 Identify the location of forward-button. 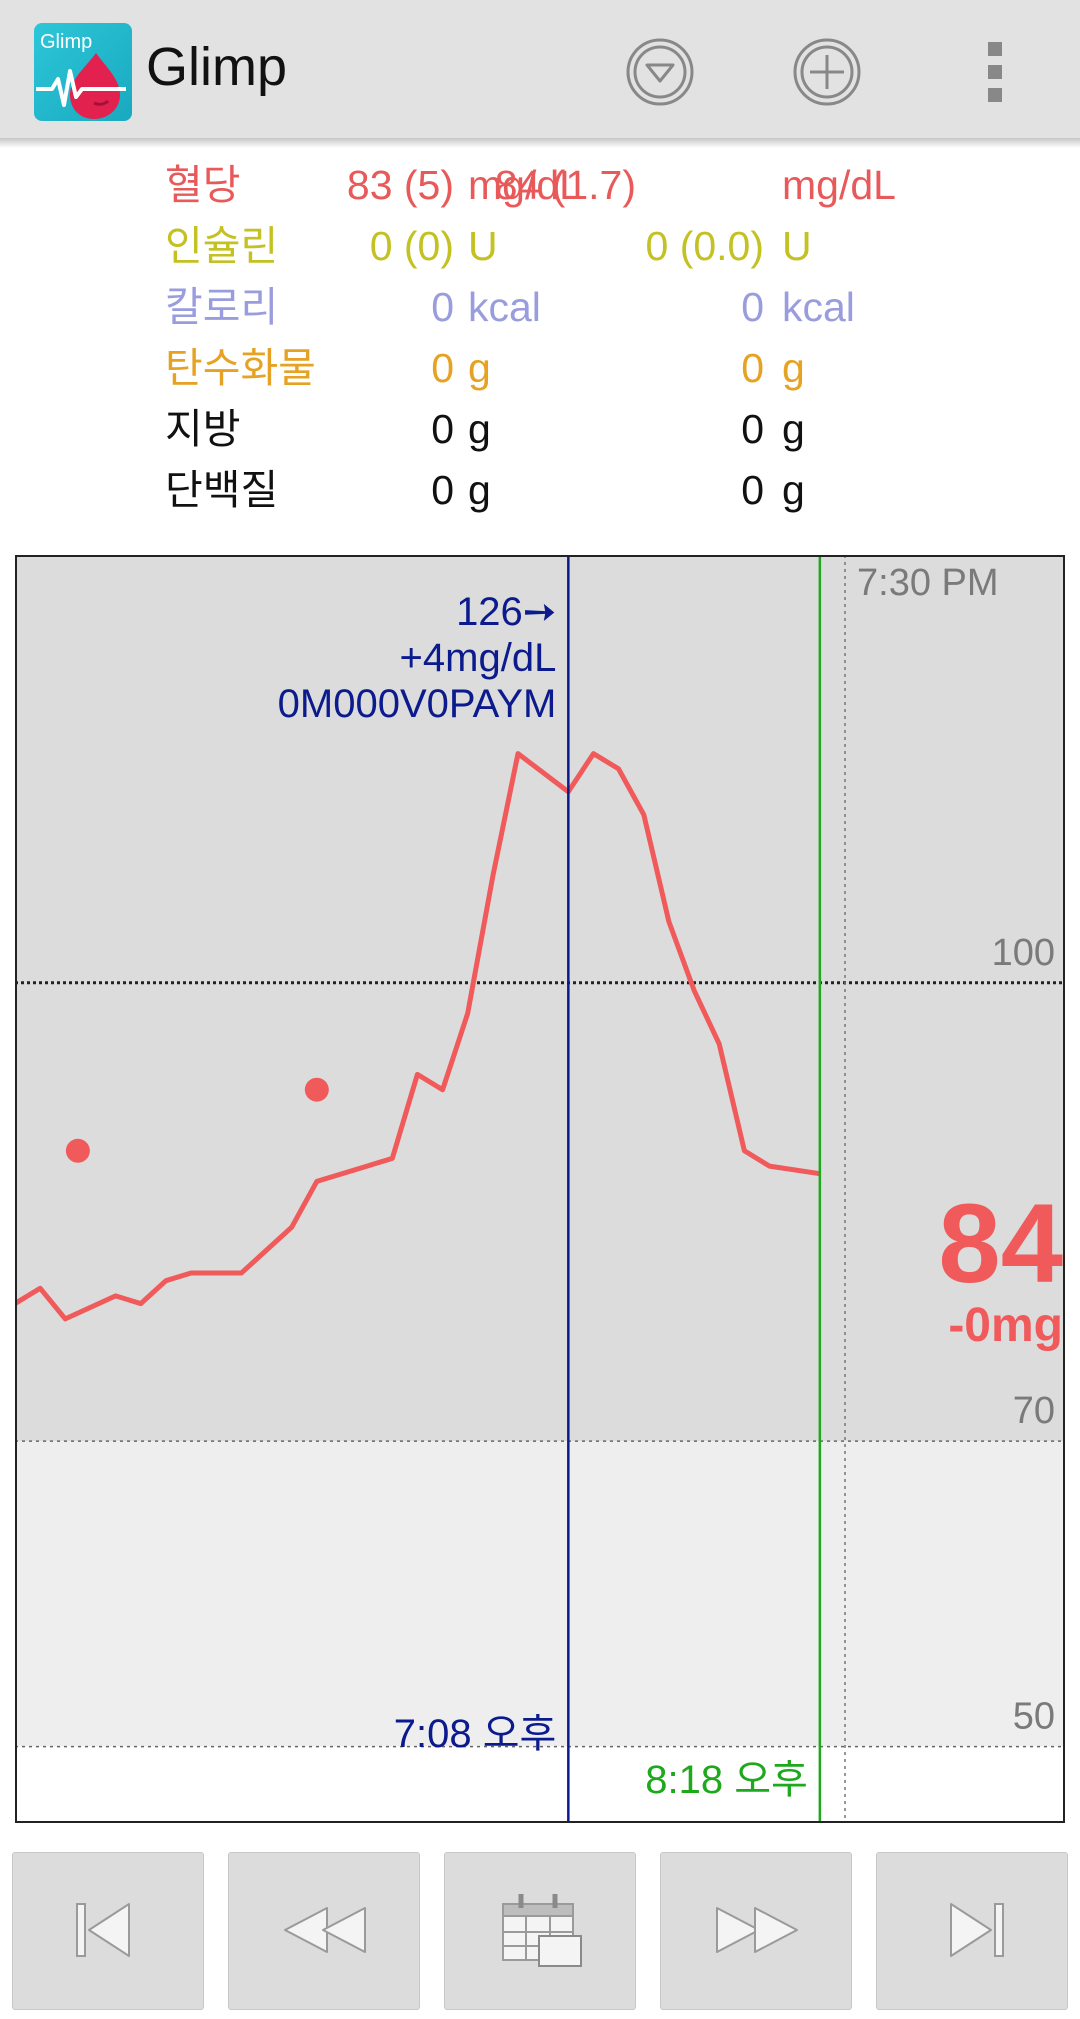
(756, 1931).